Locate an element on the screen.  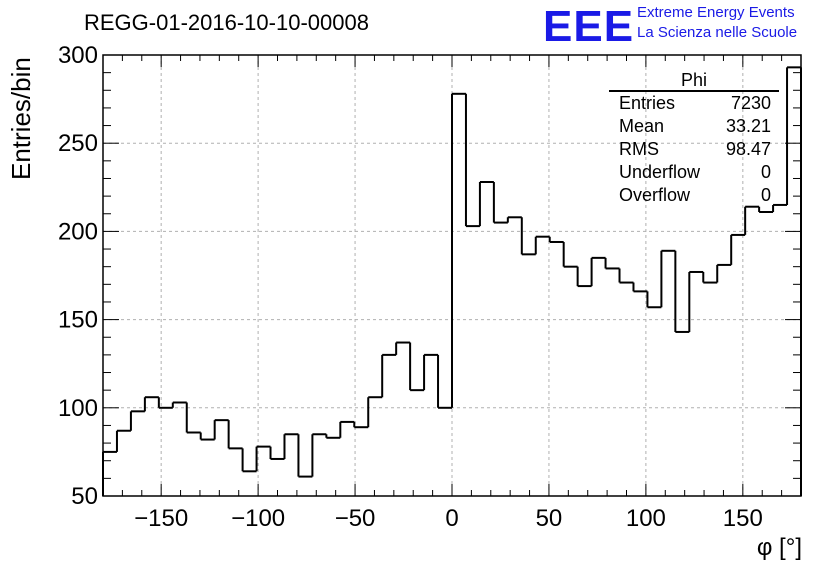
stats-label: Overflow is located at coordinates (655, 195).